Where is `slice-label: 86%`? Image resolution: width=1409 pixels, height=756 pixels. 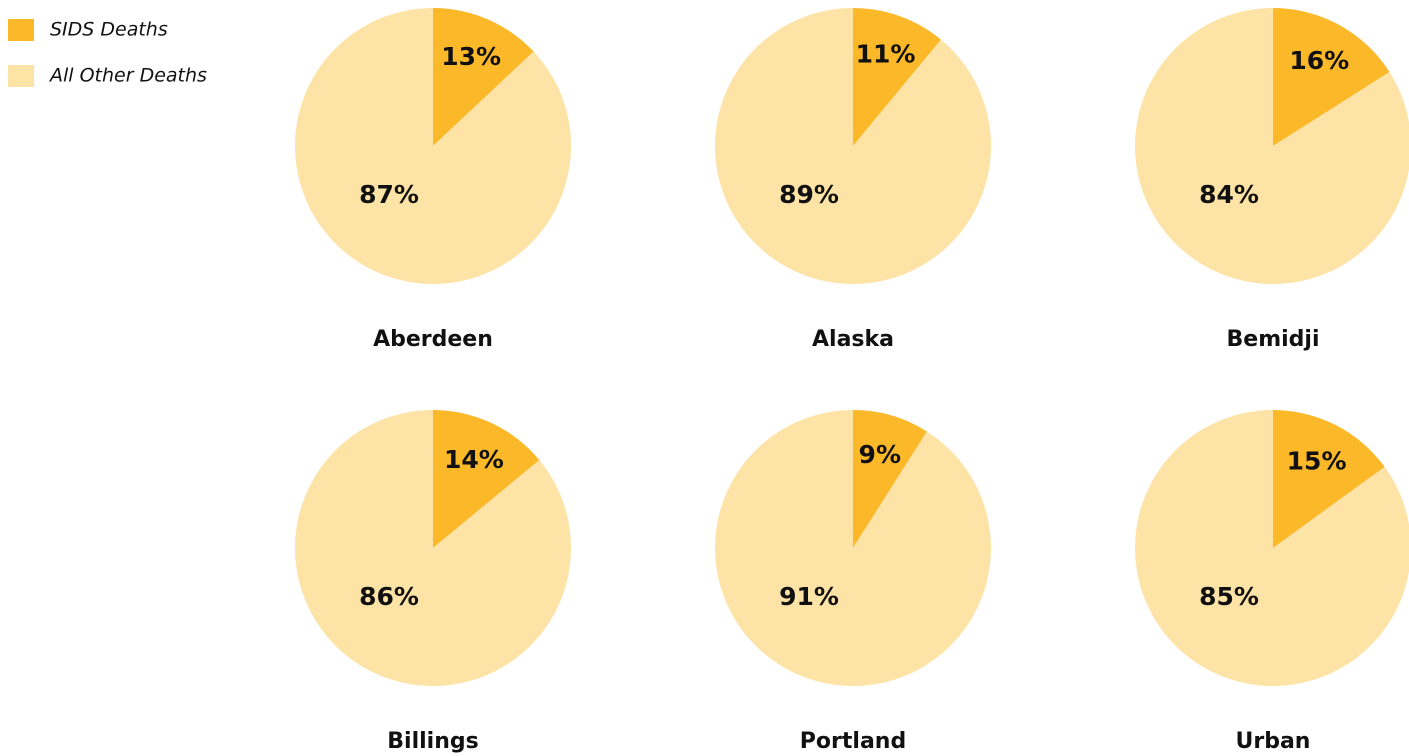 slice-label: 86% is located at coordinates (389, 596).